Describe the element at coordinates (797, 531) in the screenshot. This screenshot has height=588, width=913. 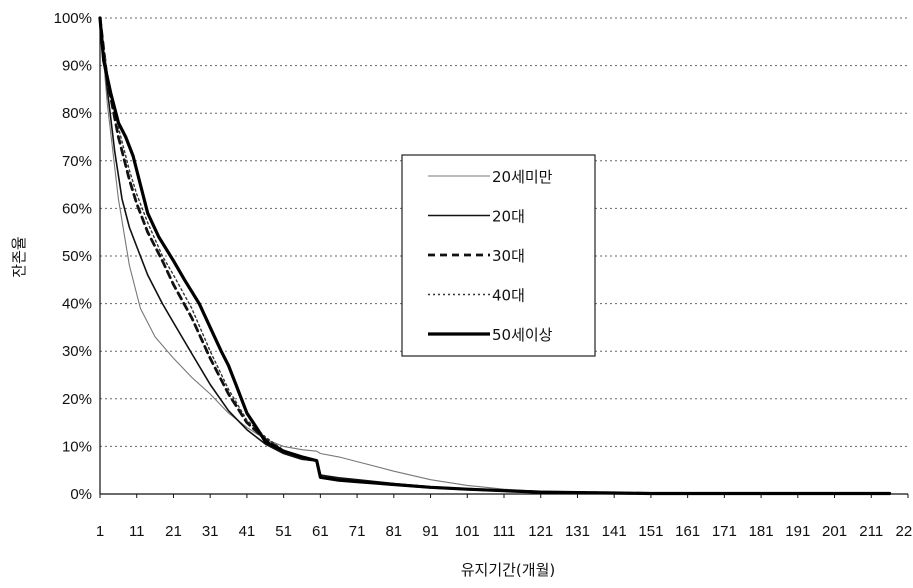
I see `x-tick-label-191: 191` at that location.